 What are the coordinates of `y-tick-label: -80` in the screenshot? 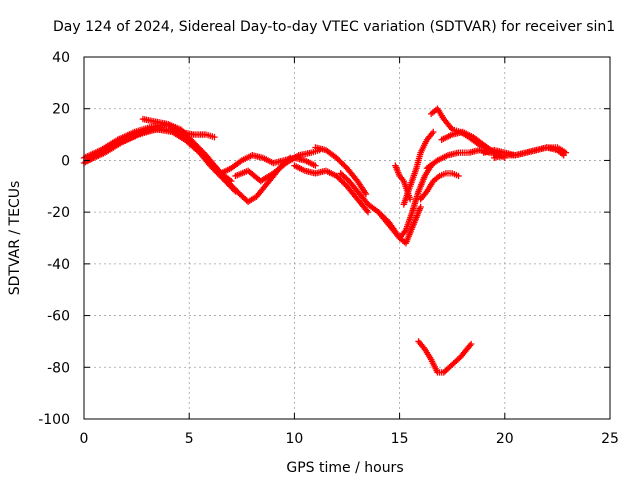 It's located at (58, 368).